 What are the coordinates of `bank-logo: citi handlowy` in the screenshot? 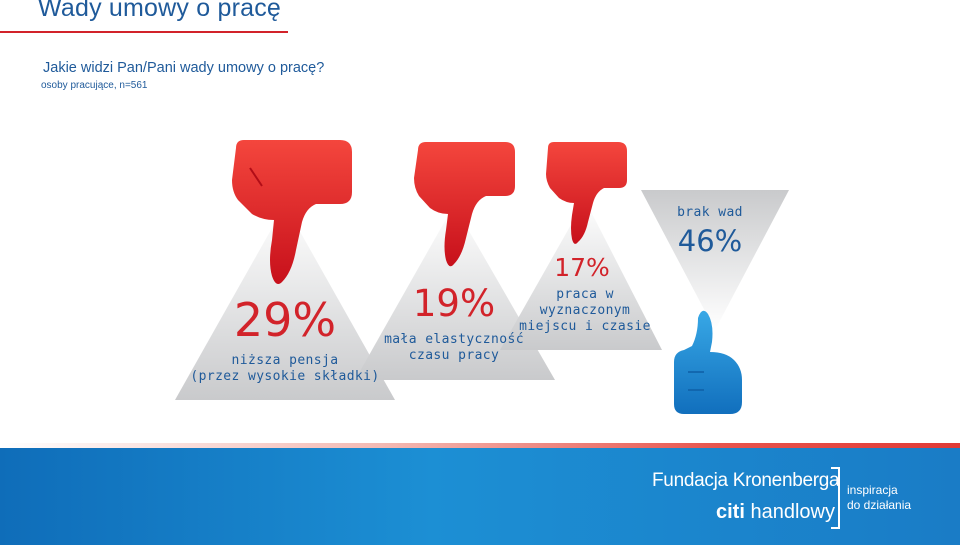 It's located at (775, 512).